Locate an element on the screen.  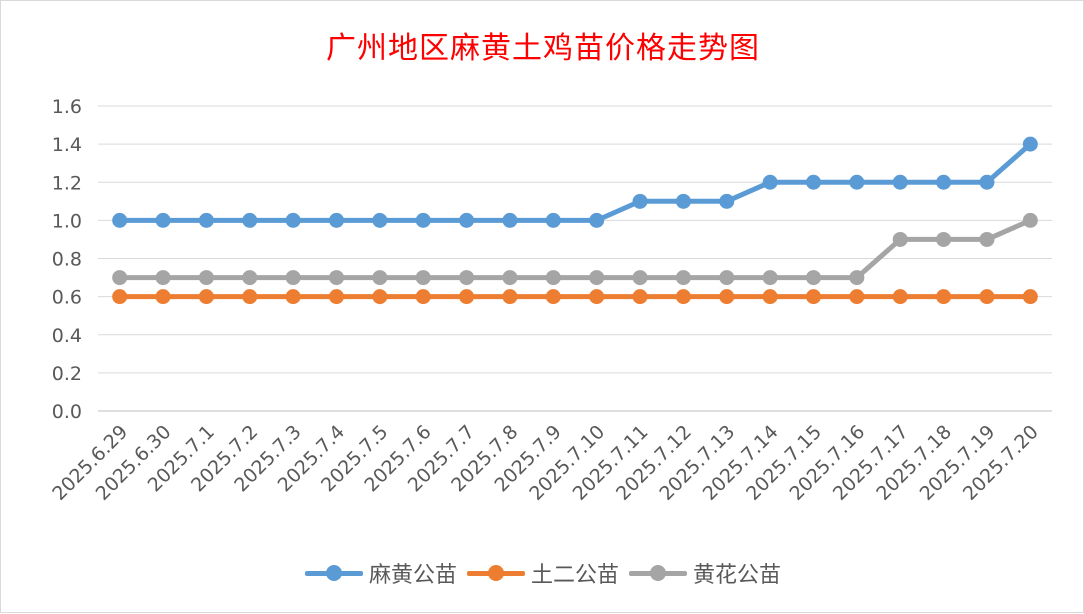
chart-legend: 麻黄公苗 土二公苗 黄花公苗 is located at coordinates (542, 573).